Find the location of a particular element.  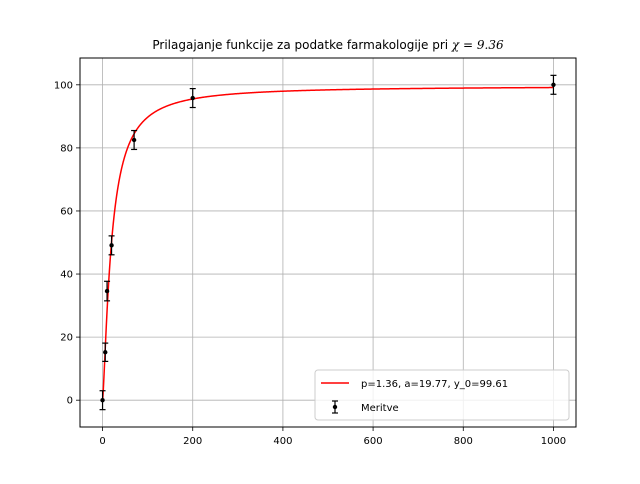

y-tick-label: 100 is located at coordinates (63, 85).